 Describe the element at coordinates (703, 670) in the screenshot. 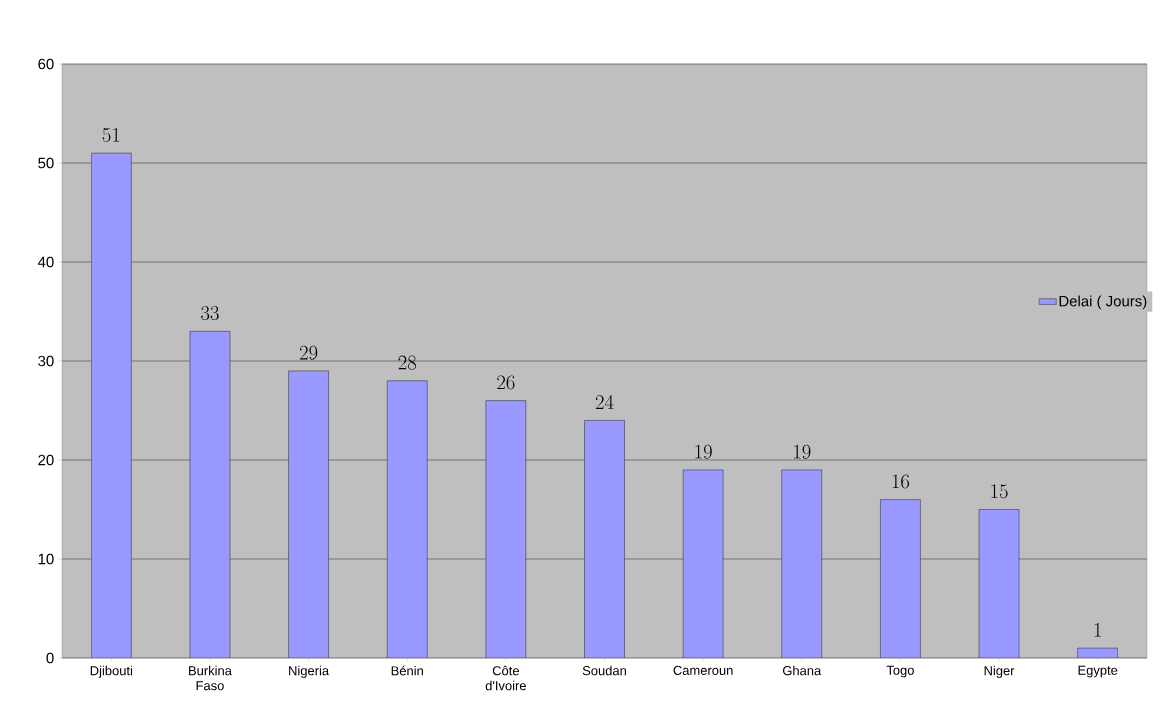

I see `x-tick-label: Cameroun` at that location.